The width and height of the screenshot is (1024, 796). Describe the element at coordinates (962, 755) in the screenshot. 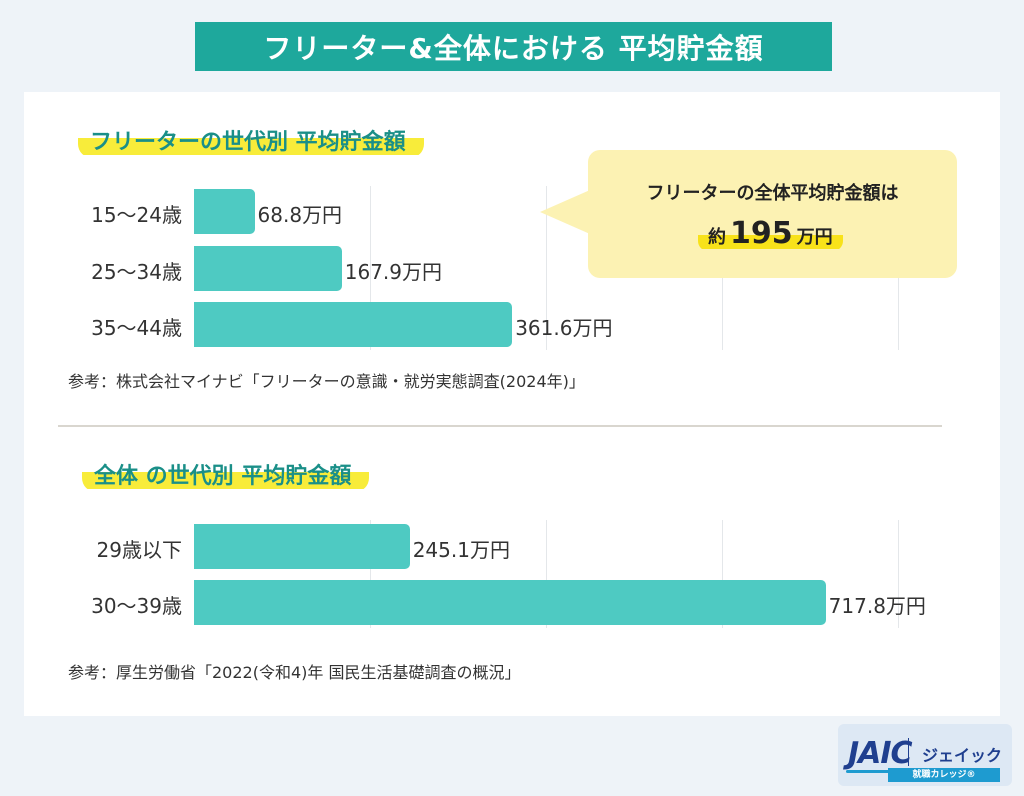

I see `logo-kana: ジェイック` at that location.